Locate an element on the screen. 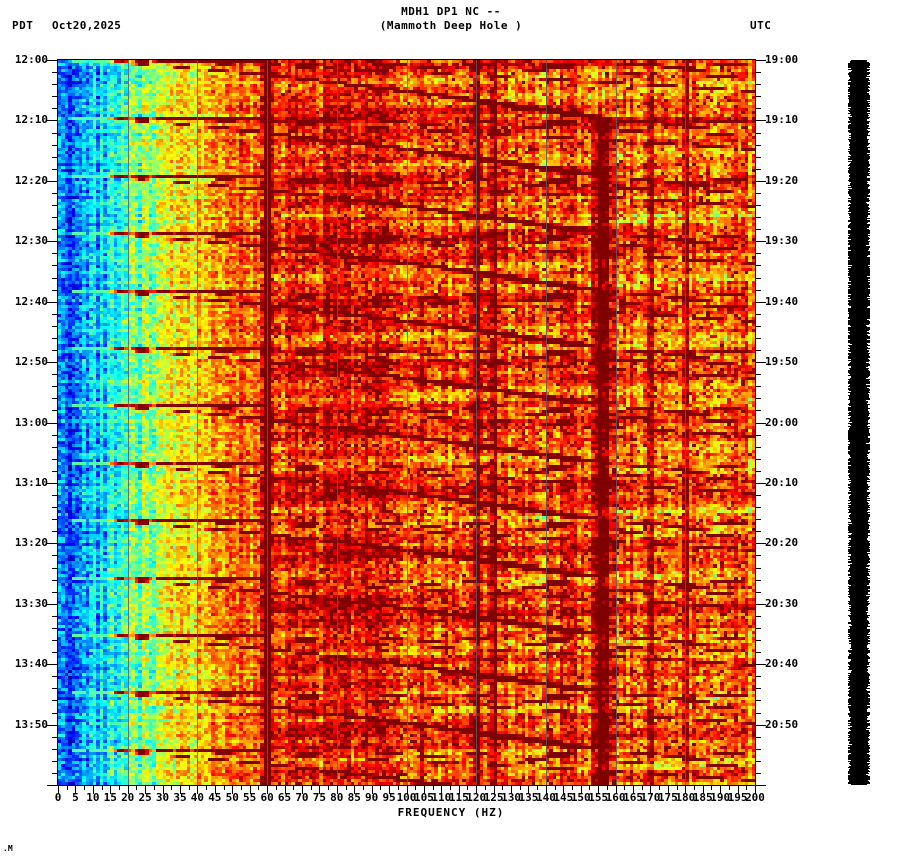 The height and width of the screenshot is (864, 902). frequency-tick-label: 170 is located at coordinates (650, 797).